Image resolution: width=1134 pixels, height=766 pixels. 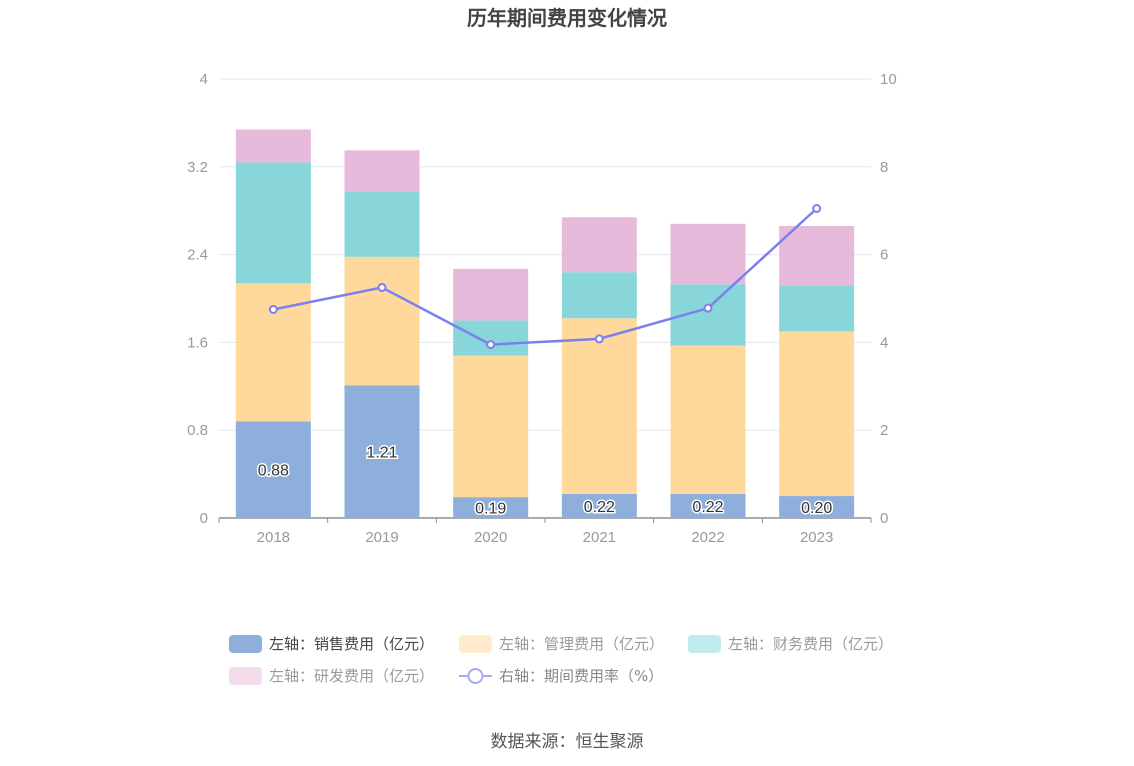 What do you see at coordinates (381, 537) in the screenshot?
I see `x-tick-label: 2019` at bounding box center [381, 537].